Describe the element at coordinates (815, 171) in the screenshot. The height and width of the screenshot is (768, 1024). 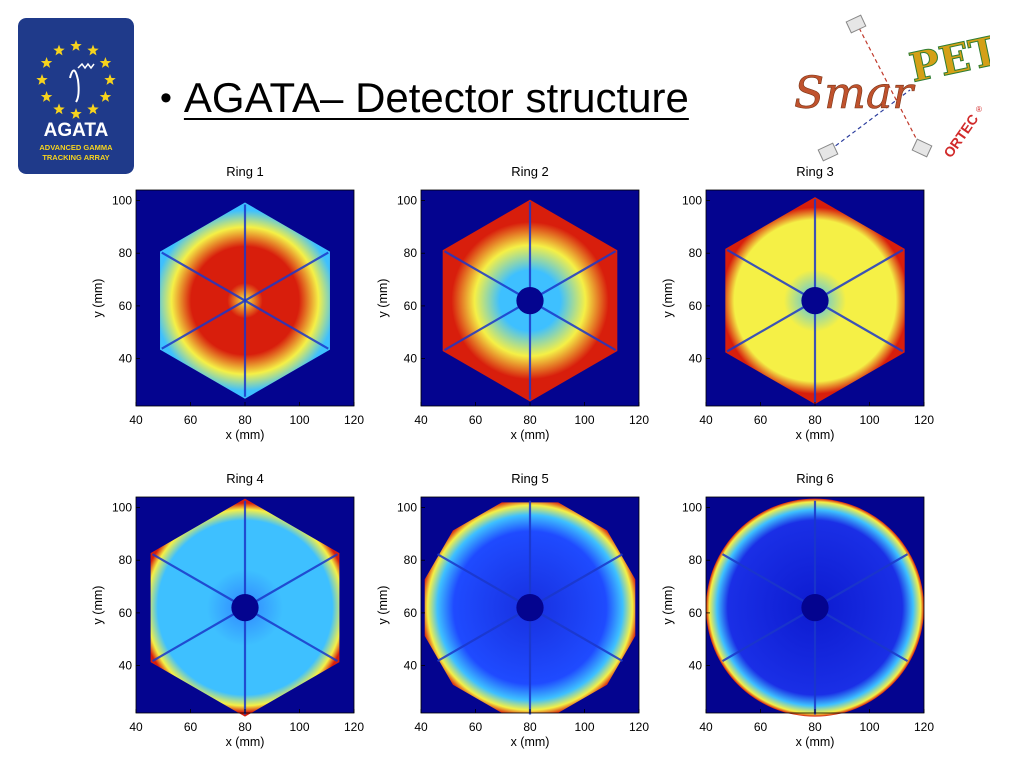
I see `chart-title: Ring 3` at that location.